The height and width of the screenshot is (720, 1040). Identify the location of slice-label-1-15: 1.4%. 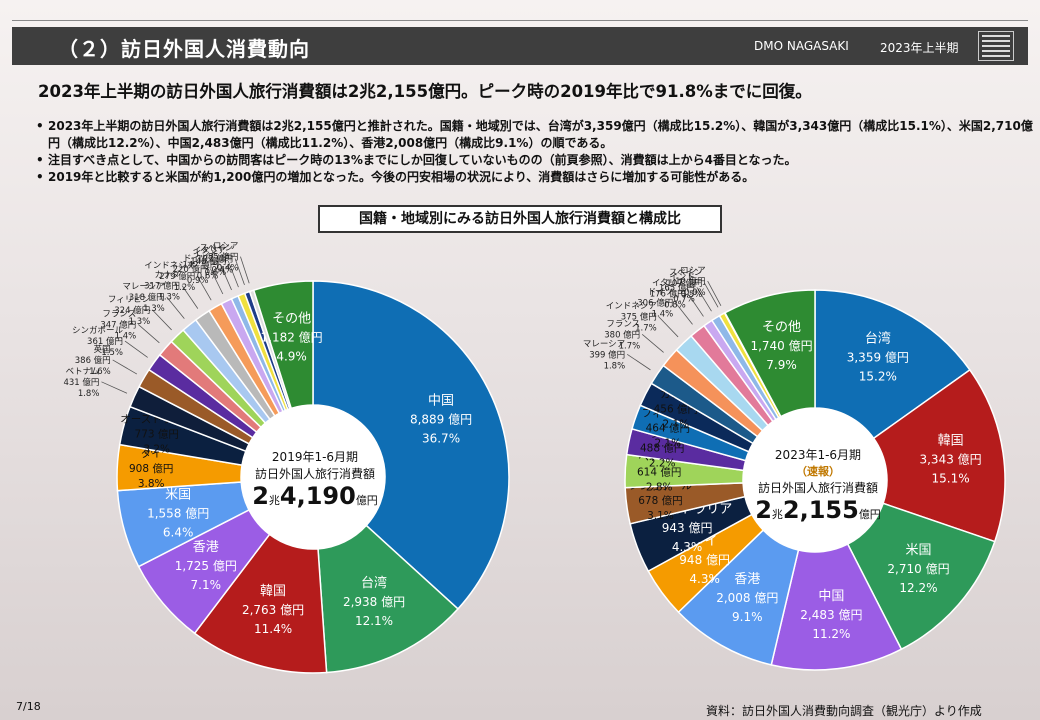
(663, 314).